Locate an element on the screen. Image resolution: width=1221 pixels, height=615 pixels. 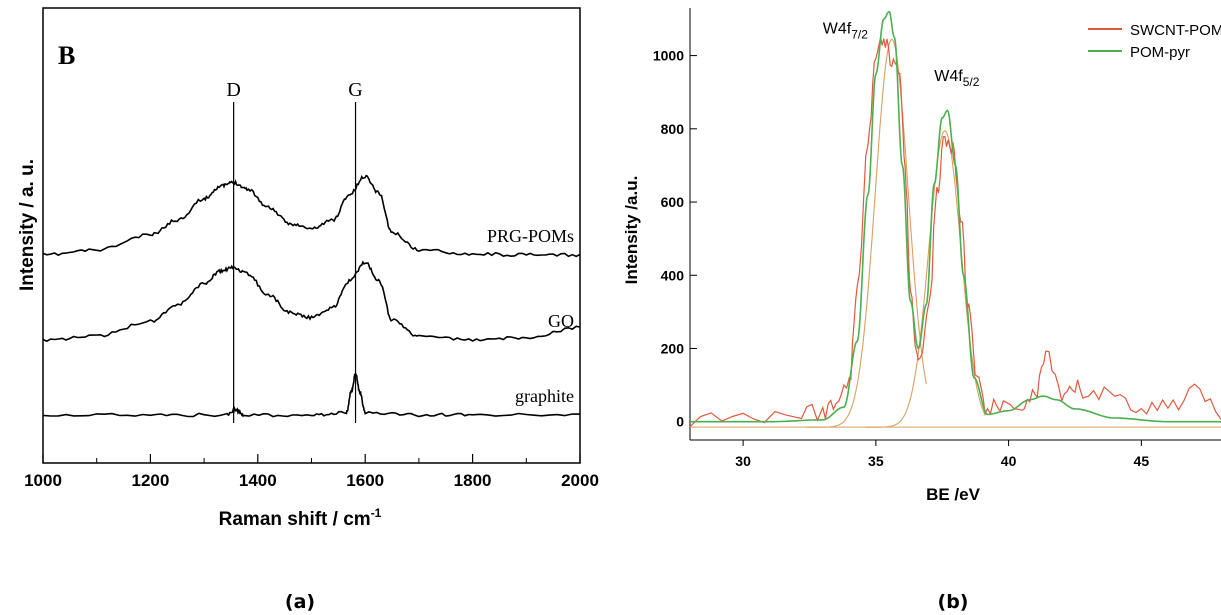
xps-y-tick-label: 1000 is located at coordinates (668, 56).